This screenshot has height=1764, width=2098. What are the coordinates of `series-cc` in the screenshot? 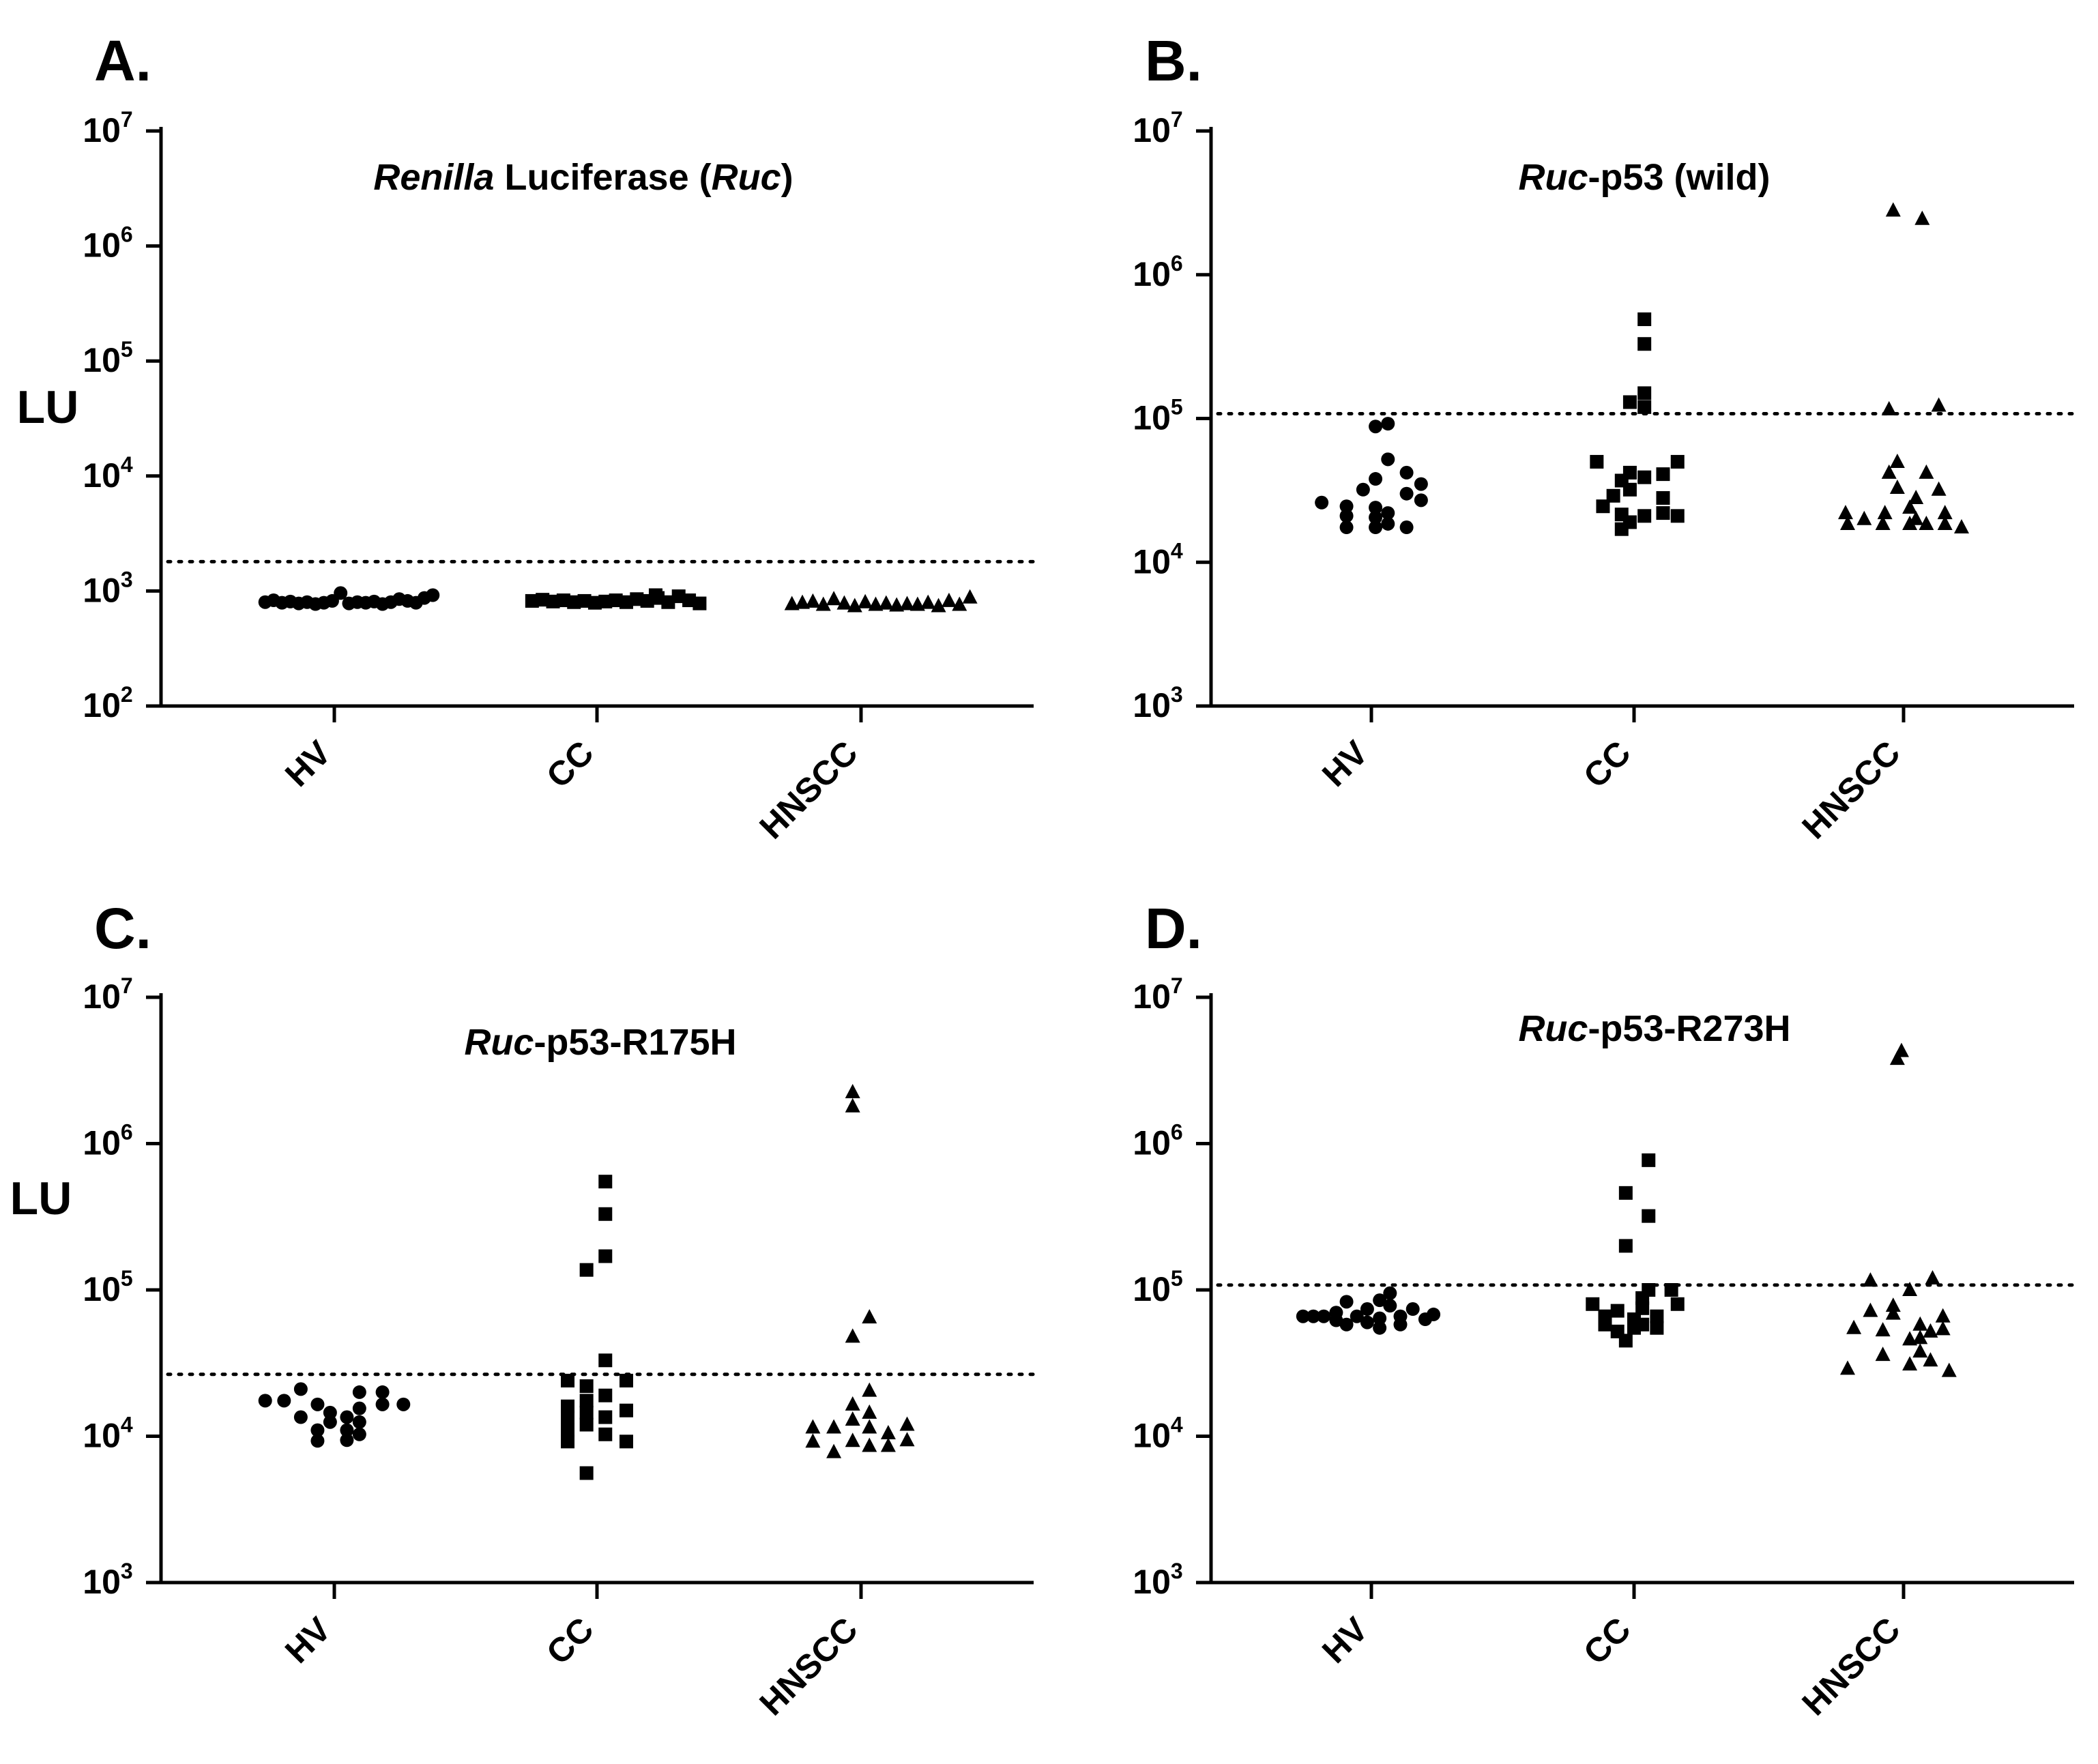 It's located at (597, 1327).